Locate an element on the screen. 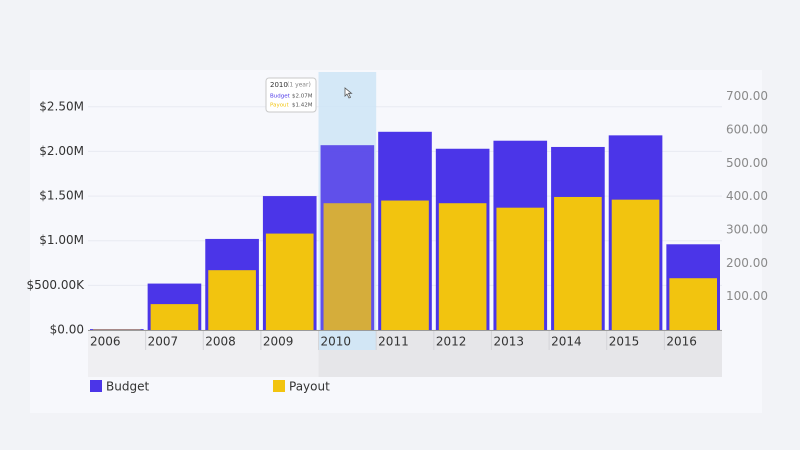  x-tick-label: 2015 is located at coordinates (624, 342).